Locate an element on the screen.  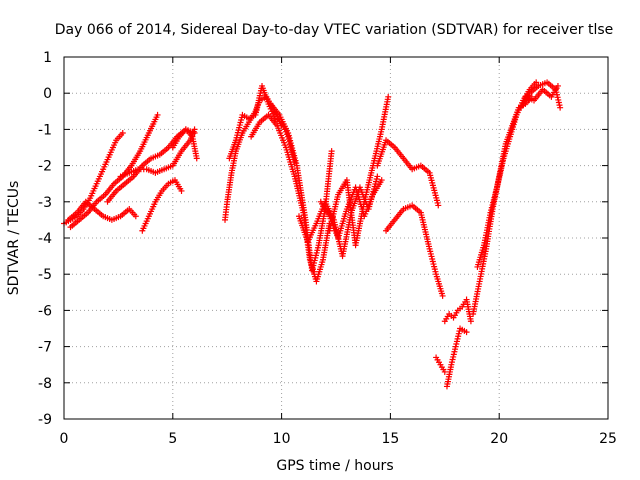
series-s11 is located at coordinates (301, 187).